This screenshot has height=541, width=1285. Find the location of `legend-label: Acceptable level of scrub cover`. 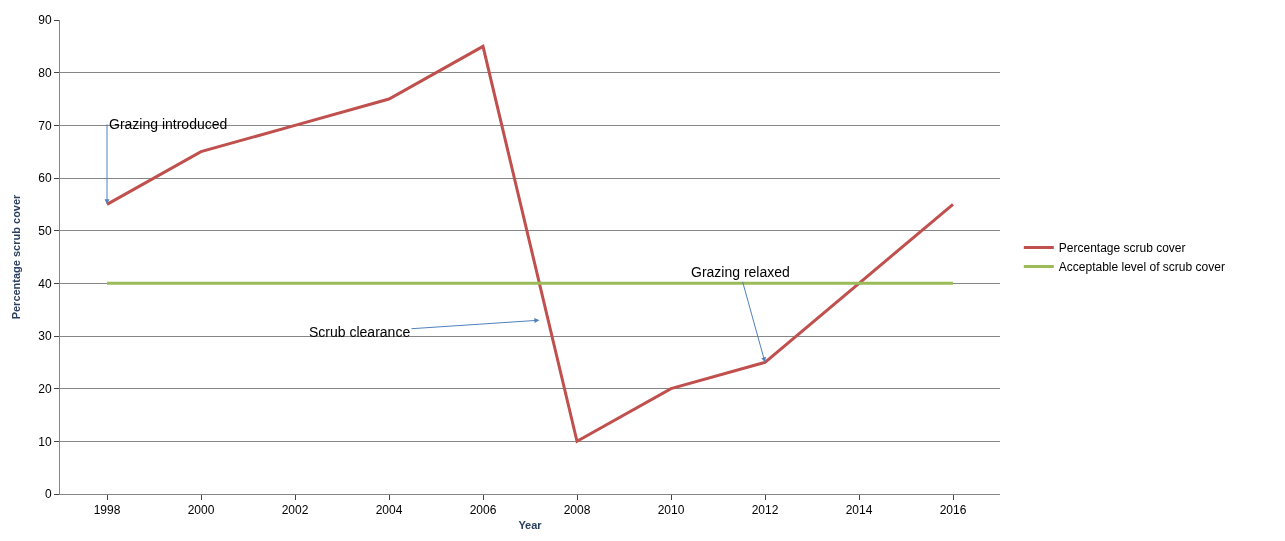

legend-label: Acceptable level of scrub cover is located at coordinates (1141, 267).